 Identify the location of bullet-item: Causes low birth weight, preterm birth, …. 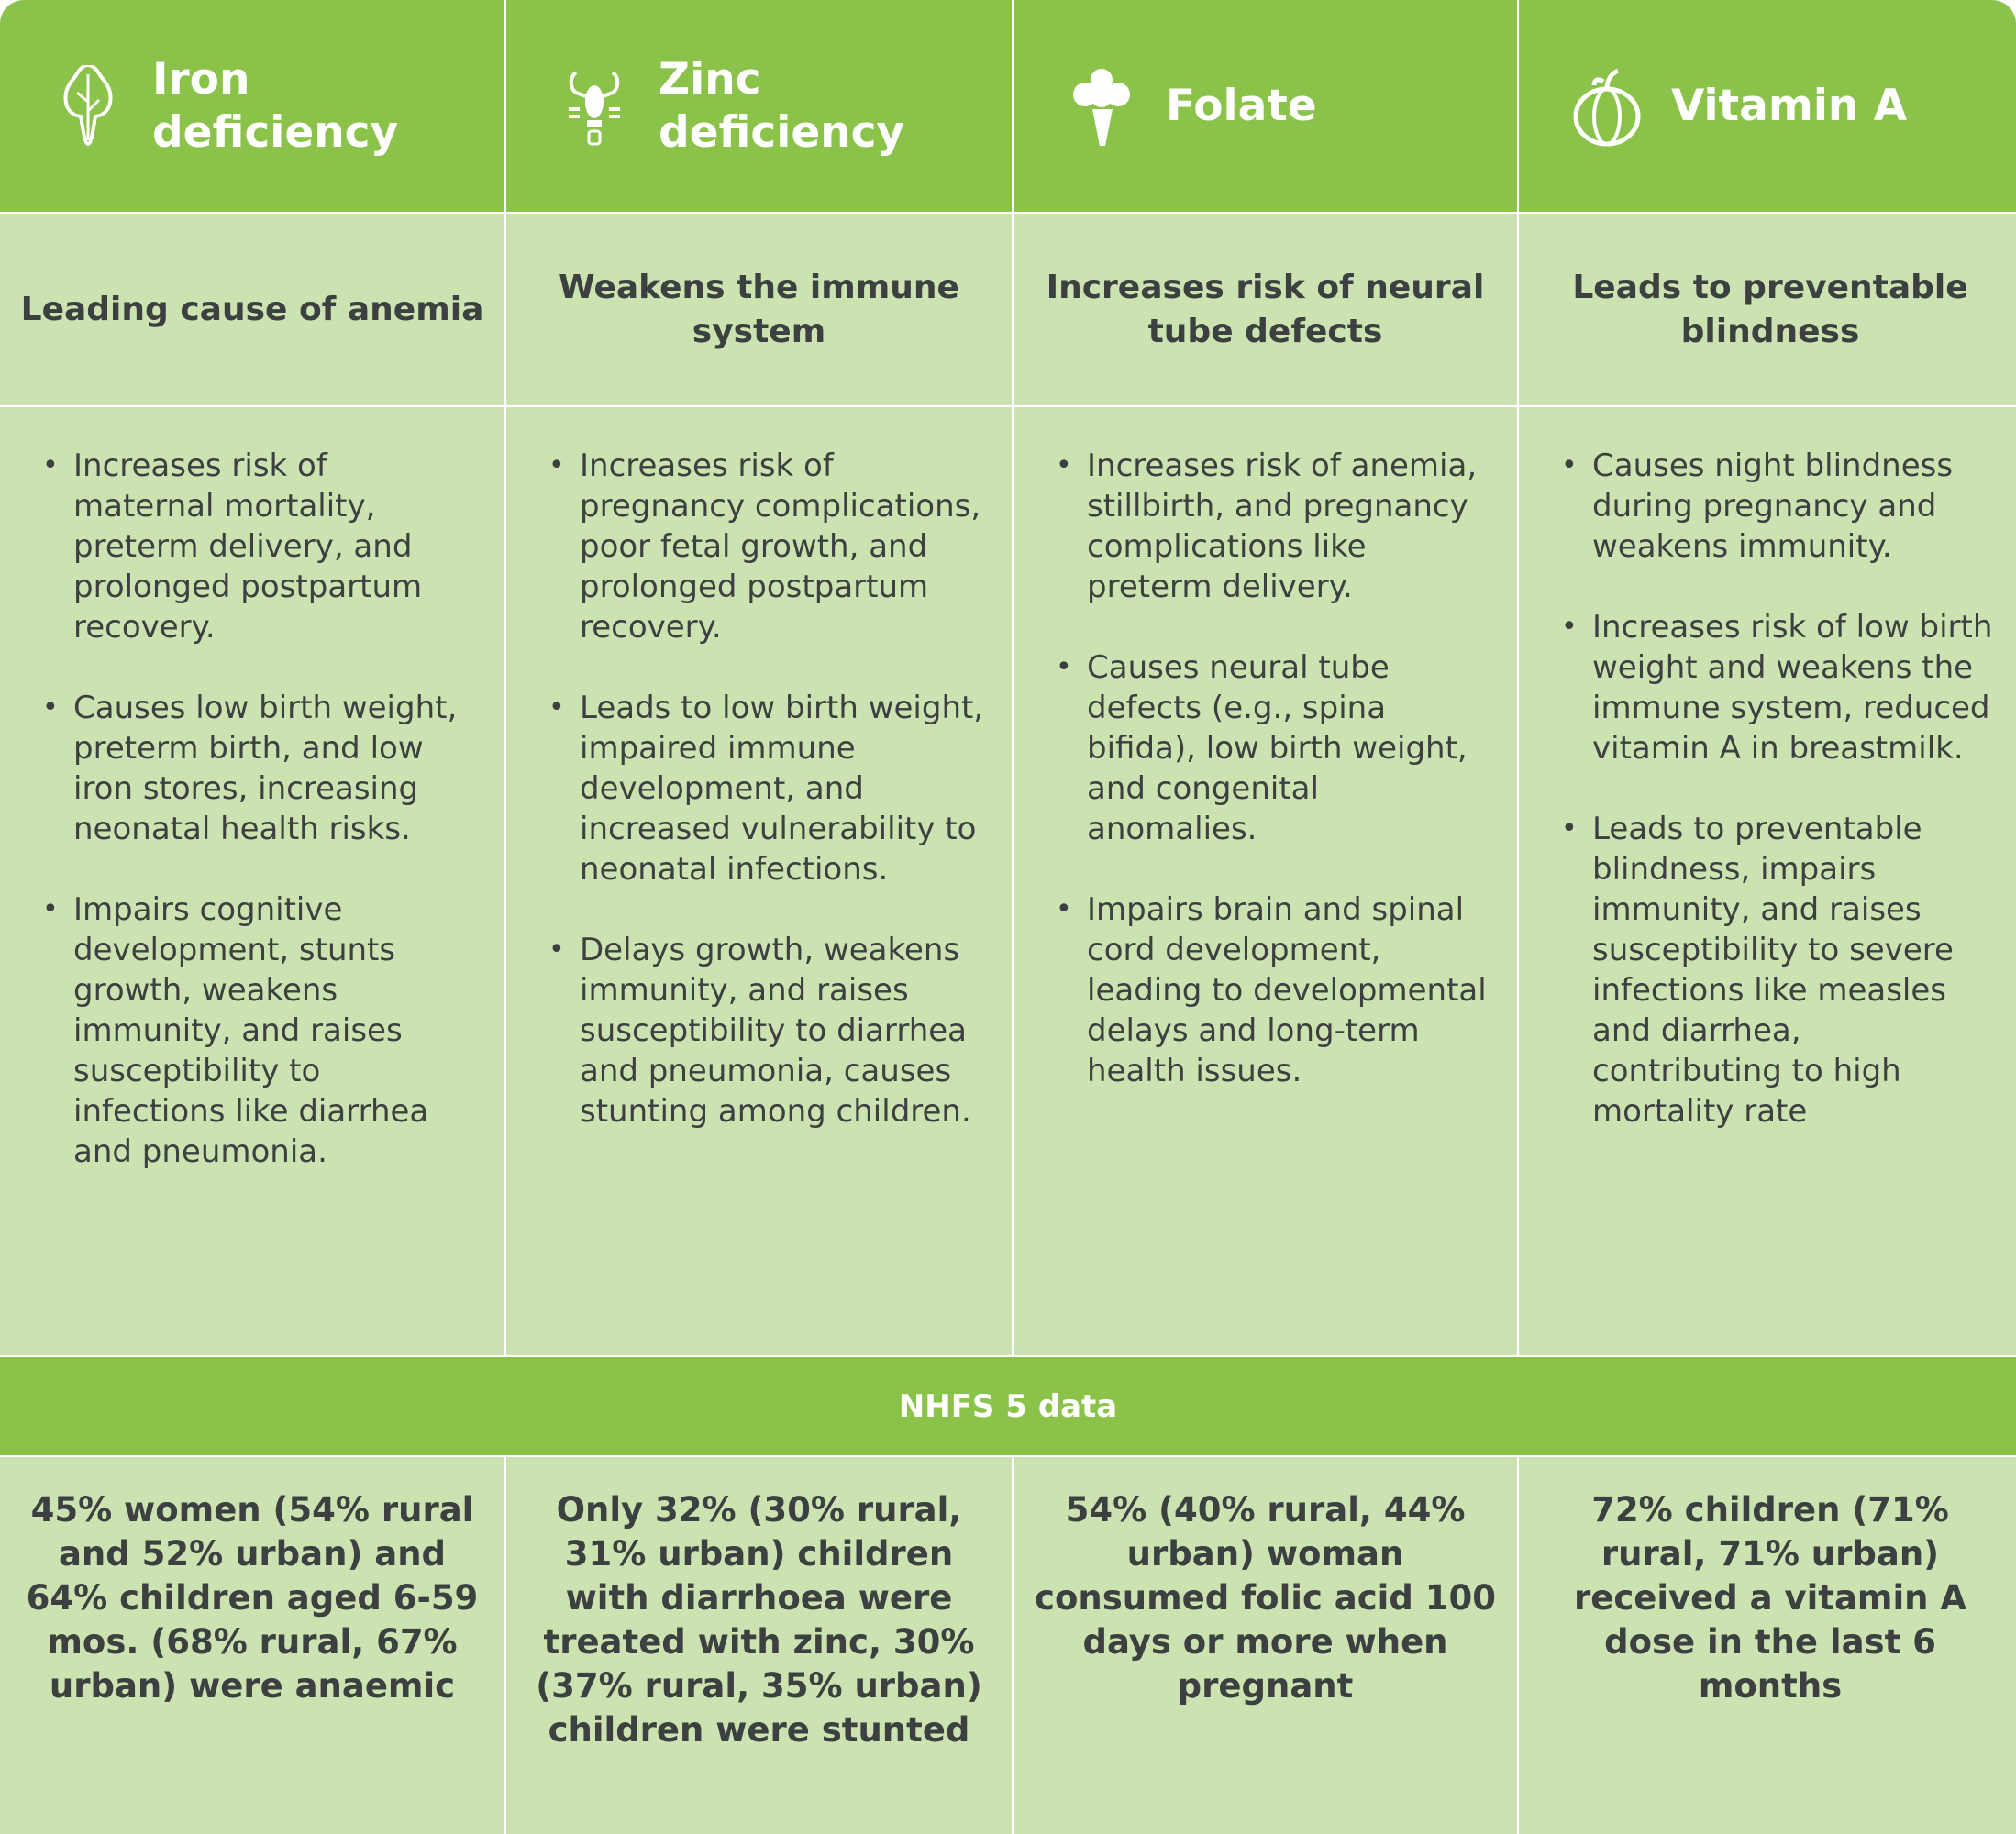
(259, 768).